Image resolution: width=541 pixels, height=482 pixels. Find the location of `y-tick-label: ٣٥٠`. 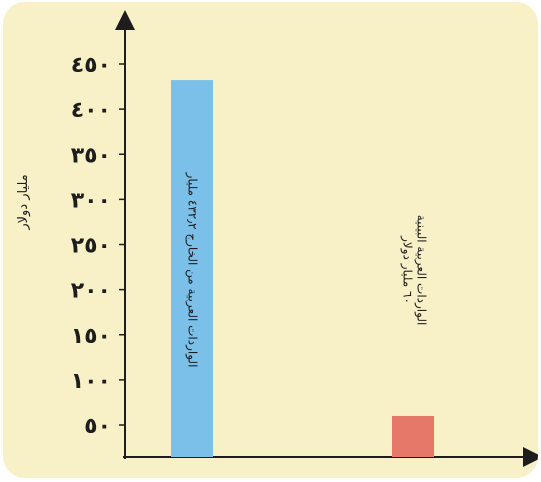

y-tick-label: ٣٥٠ is located at coordinates (91, 155).